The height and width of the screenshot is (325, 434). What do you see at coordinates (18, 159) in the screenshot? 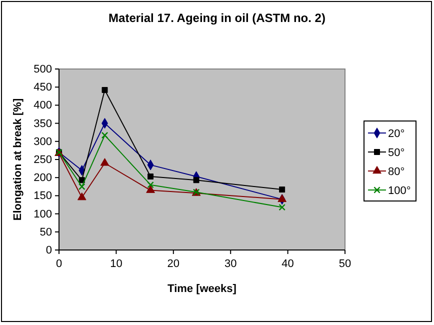
I see `y-axis-title: Elongation at break [%]` at bounding box center [18, 159].